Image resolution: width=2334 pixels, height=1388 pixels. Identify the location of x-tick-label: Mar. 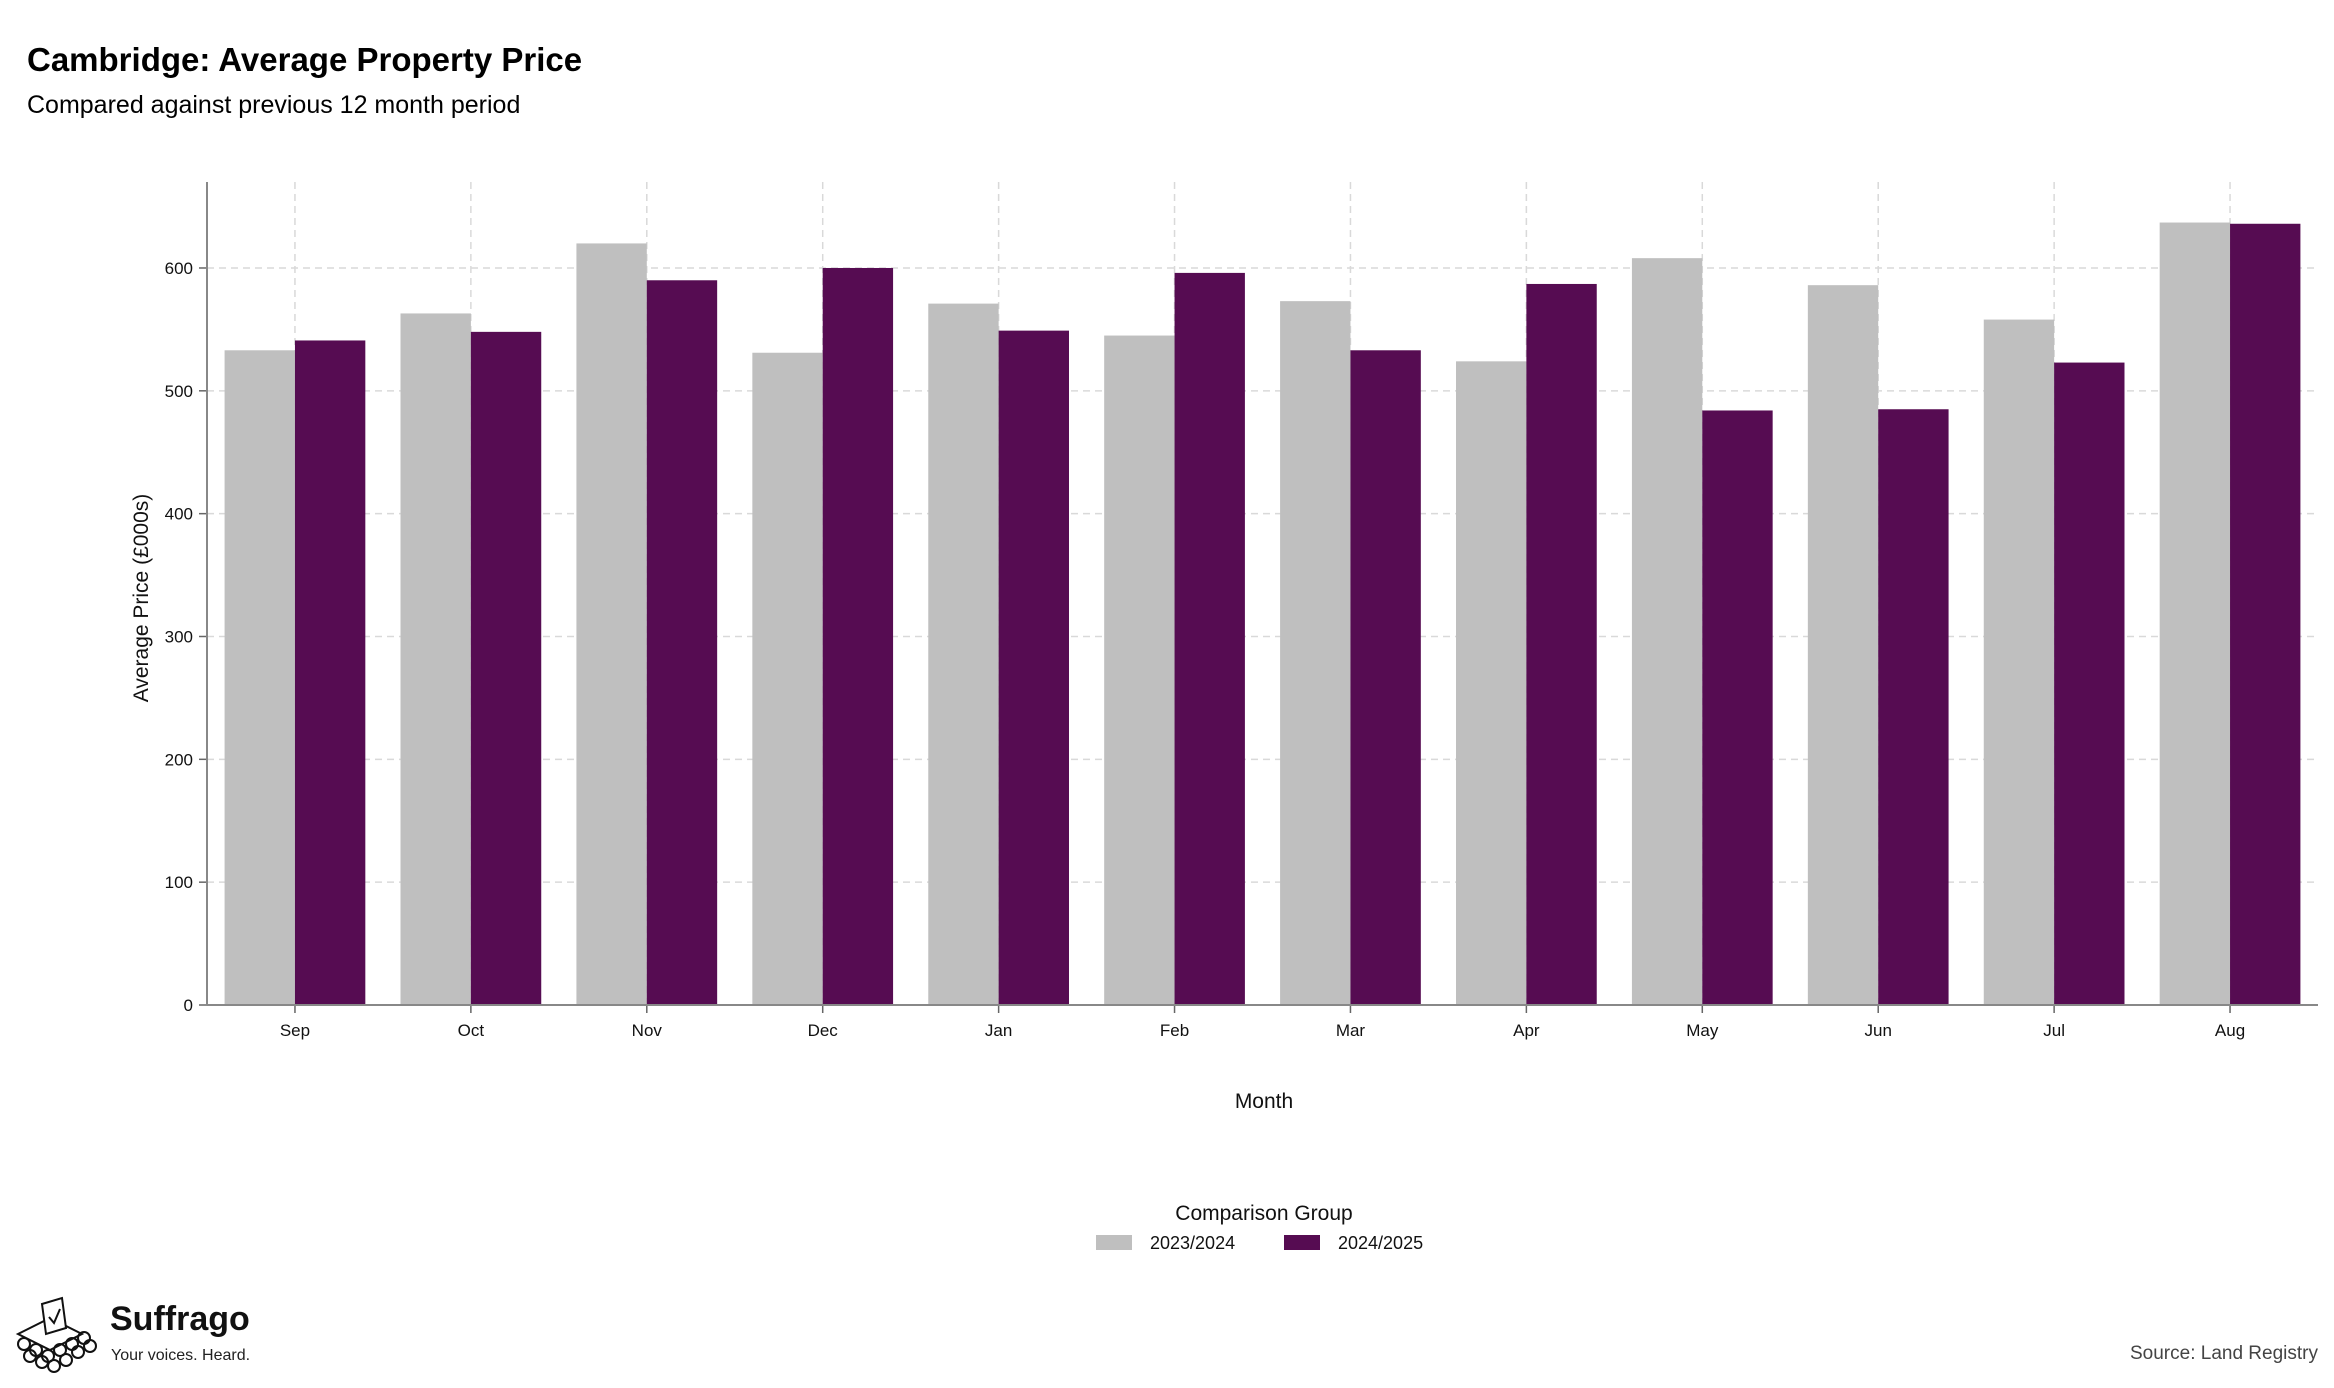
(1351, 1030).